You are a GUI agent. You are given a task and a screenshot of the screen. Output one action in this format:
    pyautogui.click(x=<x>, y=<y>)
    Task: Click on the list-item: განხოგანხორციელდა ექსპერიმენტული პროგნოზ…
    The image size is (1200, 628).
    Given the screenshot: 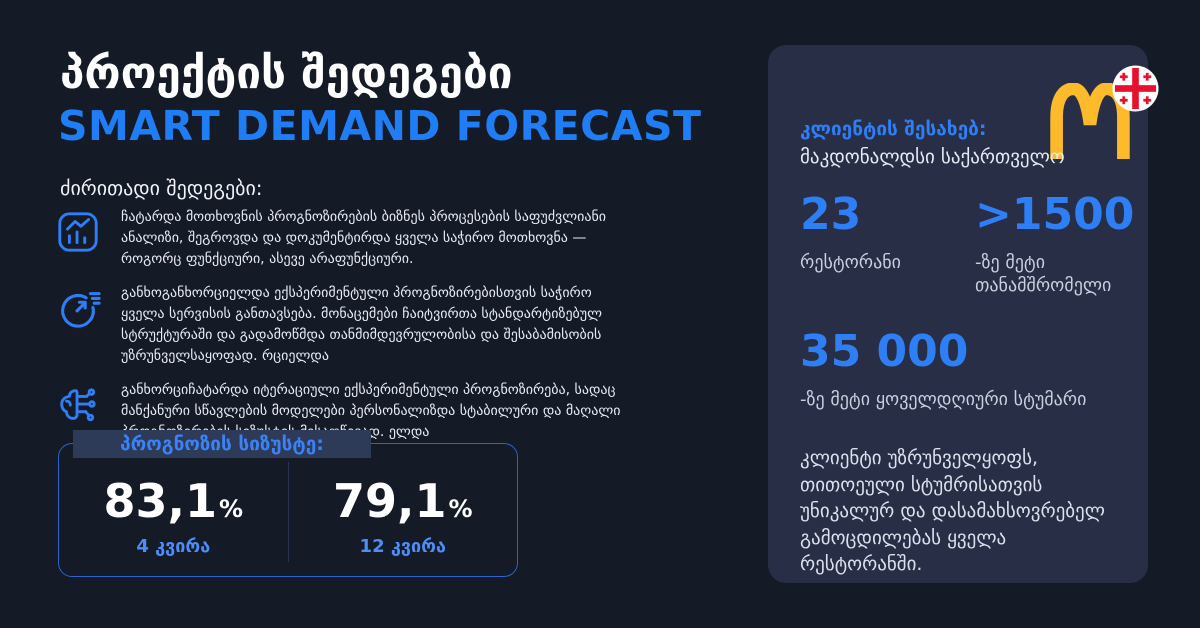 What is the action you would take?
    pyautogui.click(x=355, y=325)
    